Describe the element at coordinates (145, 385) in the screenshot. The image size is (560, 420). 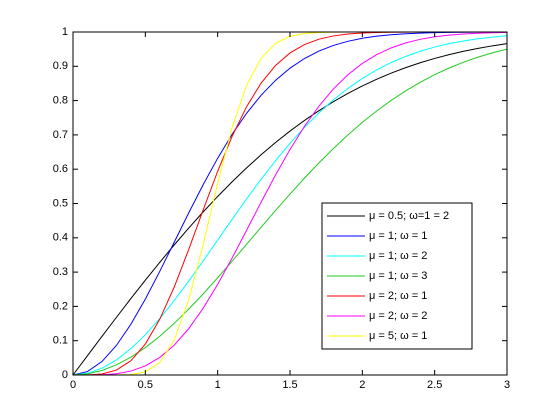
I see `x-tick-label: 0.5` at that location.